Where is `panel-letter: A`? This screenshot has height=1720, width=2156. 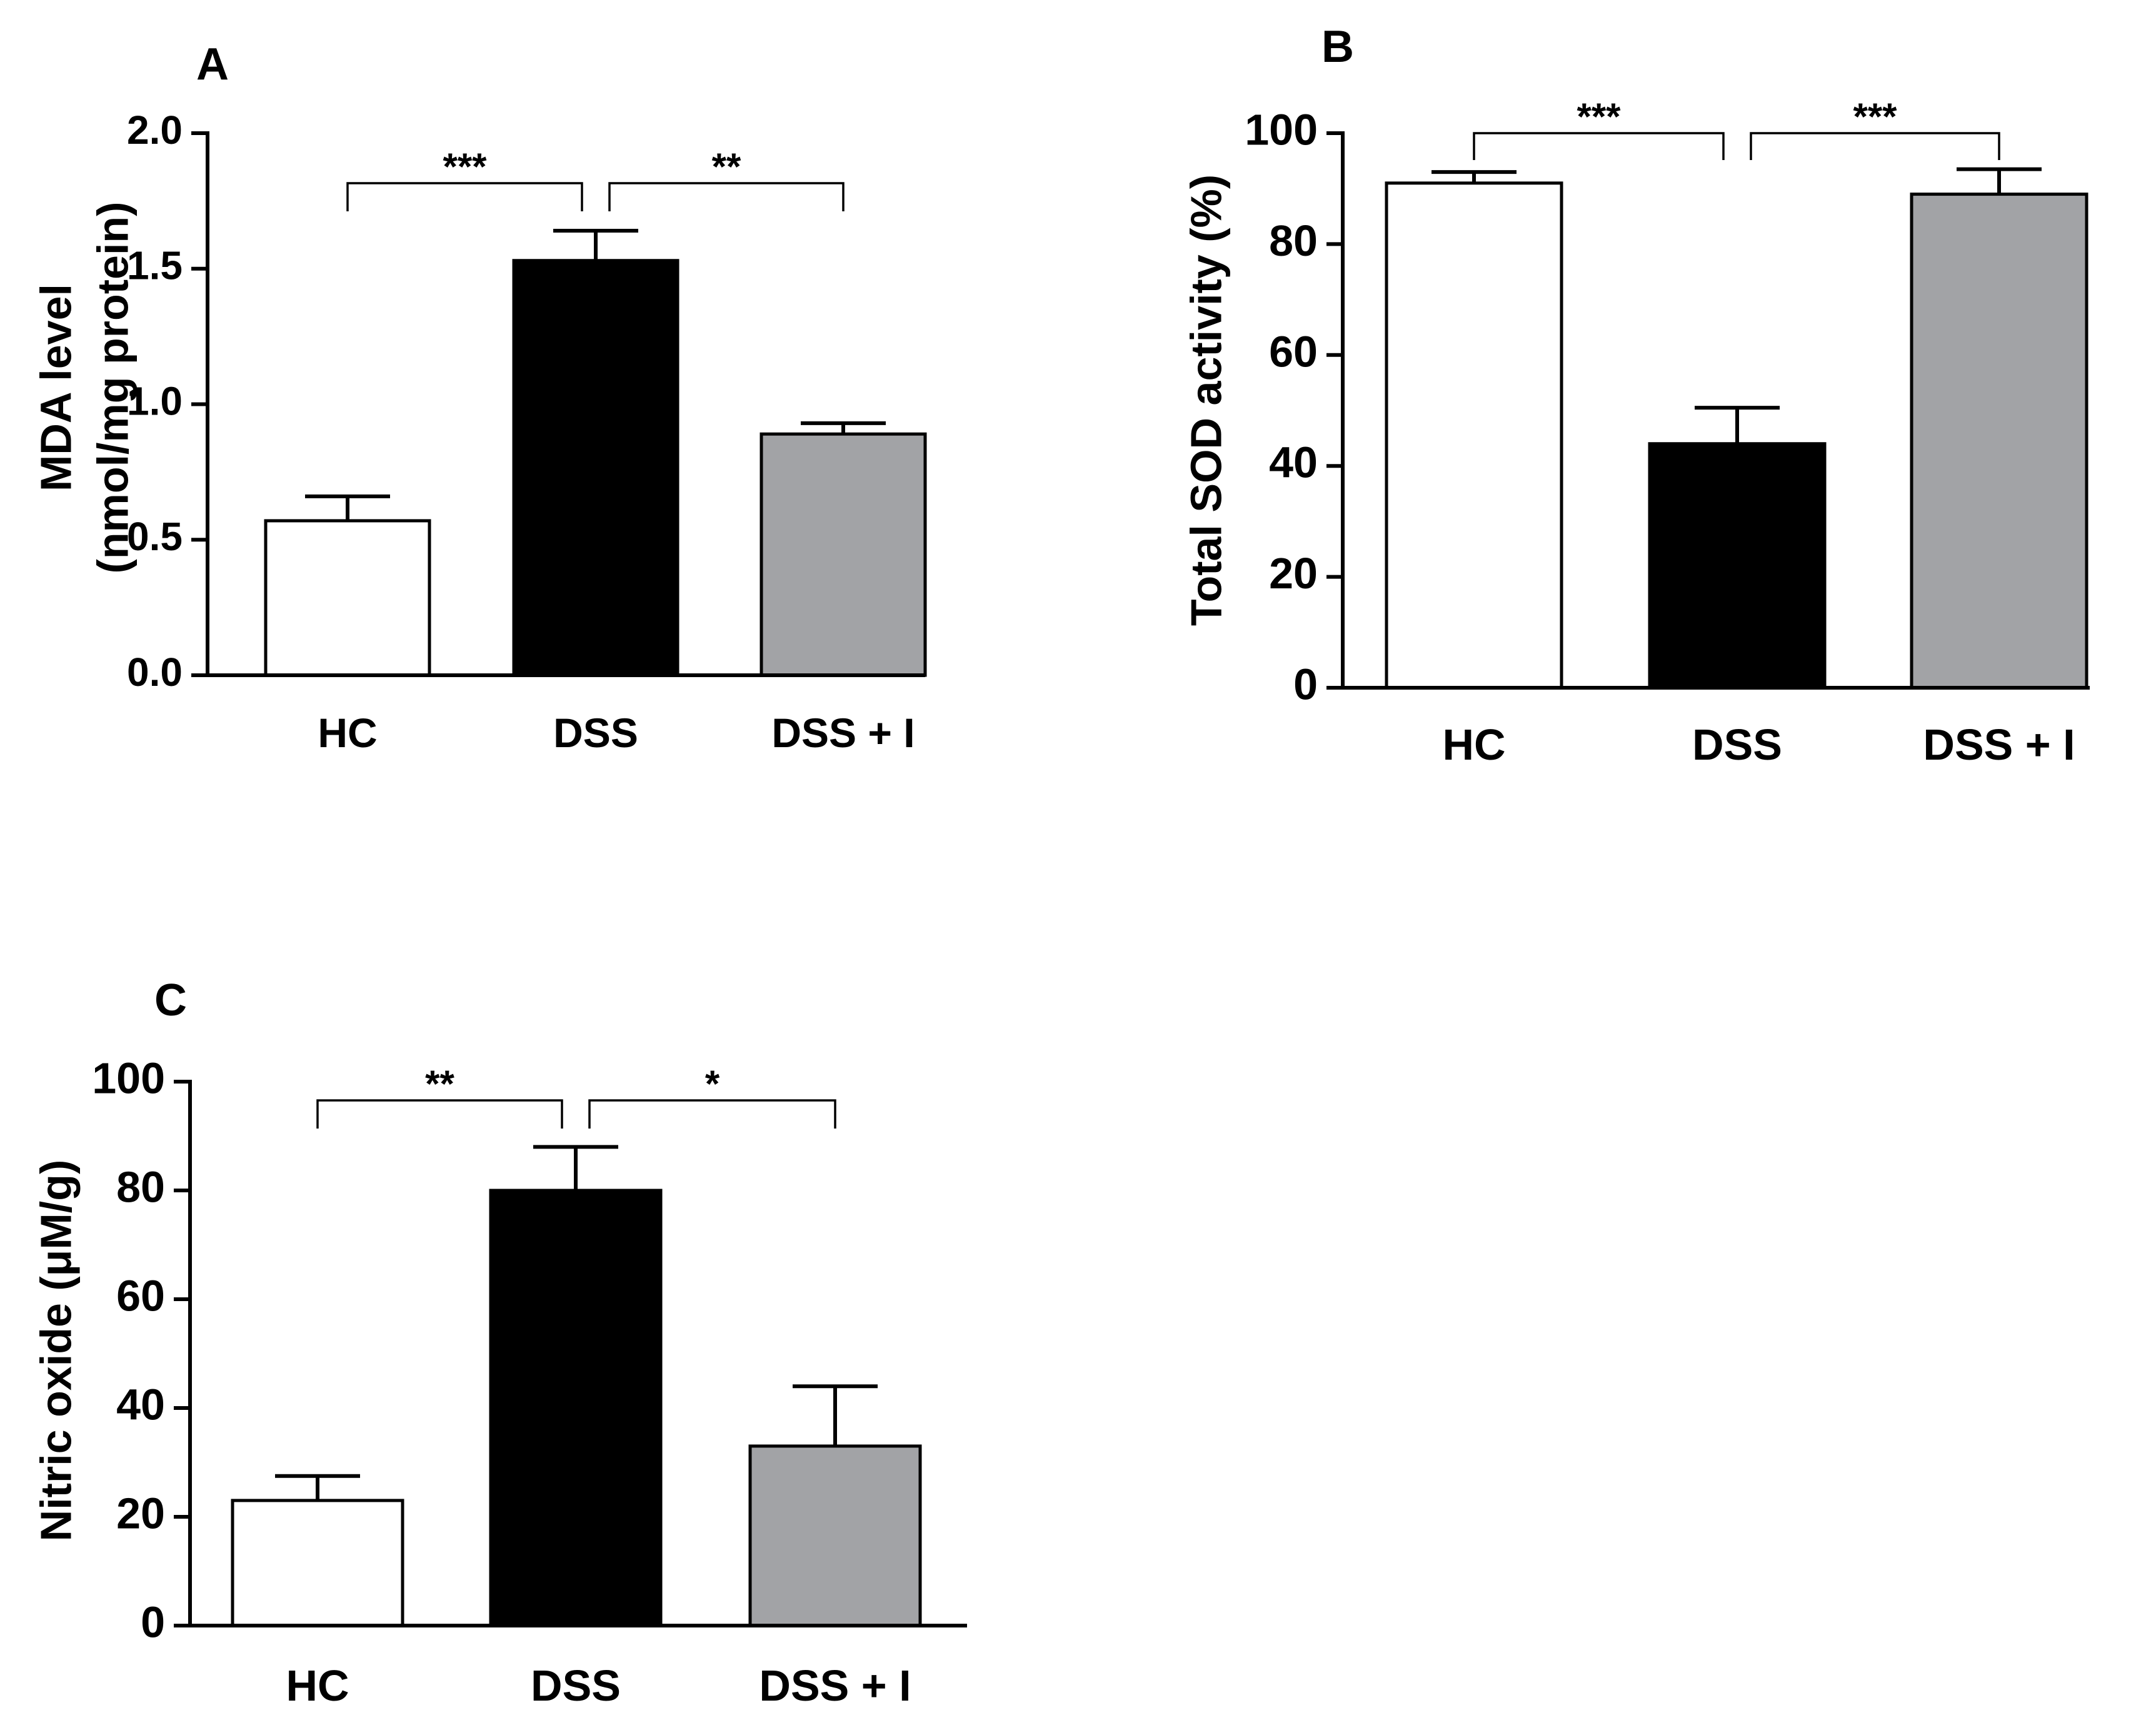
panel-letter: A is located at coordinates (212, 64).